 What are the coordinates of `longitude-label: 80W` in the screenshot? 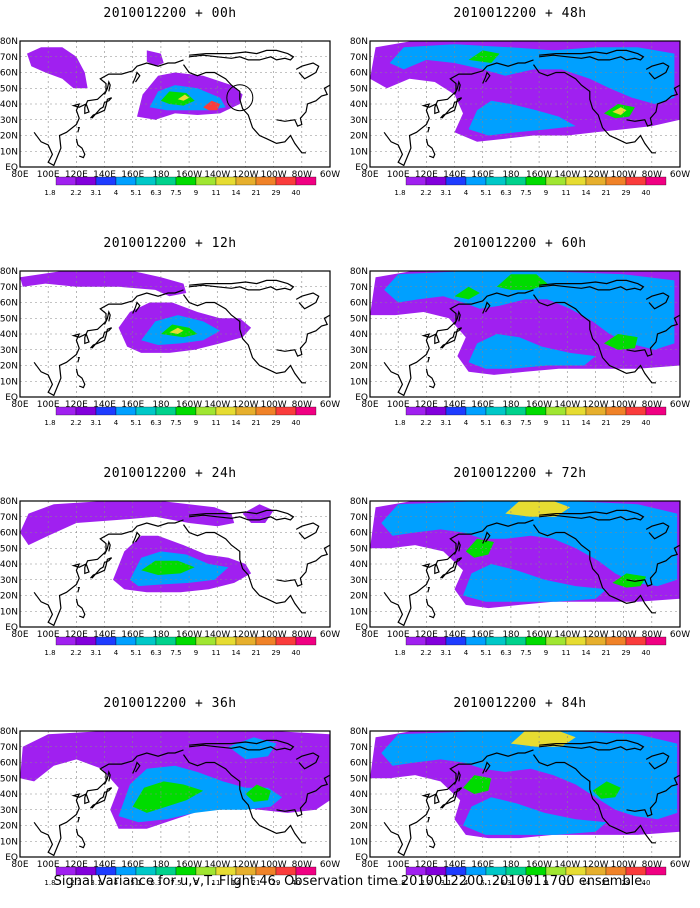 It's located at (652, 175).